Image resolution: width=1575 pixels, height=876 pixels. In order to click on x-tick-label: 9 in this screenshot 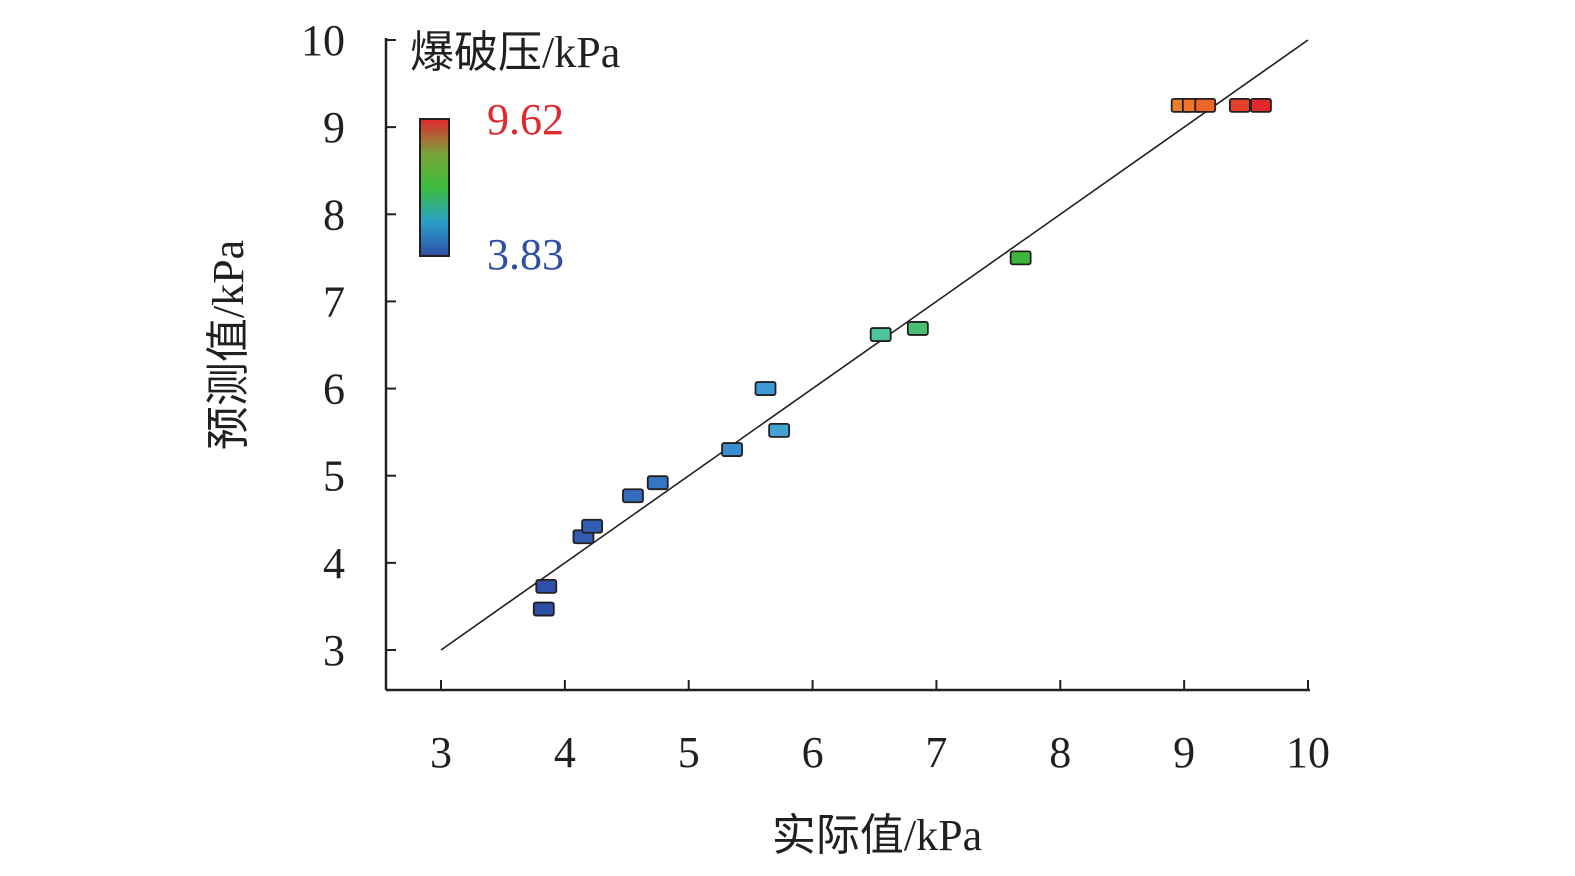, I will do `click(1184, 752)`.